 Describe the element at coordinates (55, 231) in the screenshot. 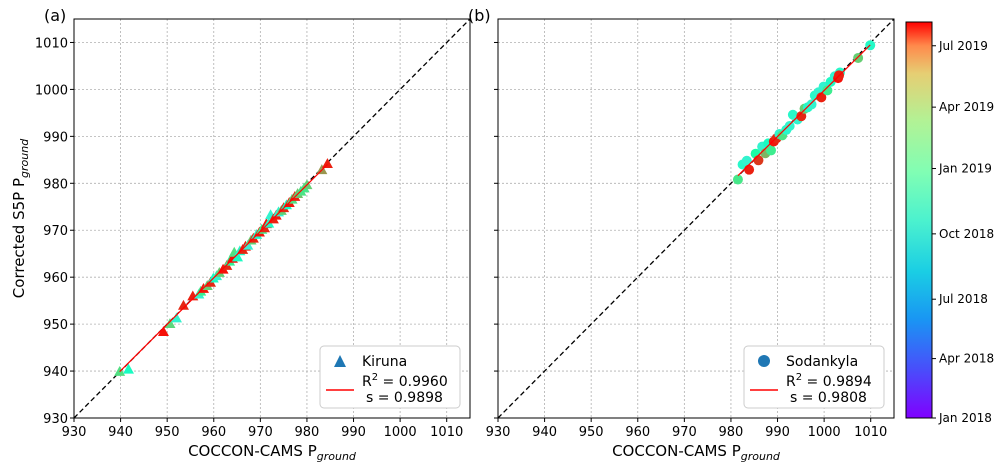

I see `y-tick-label: 970` at that location.